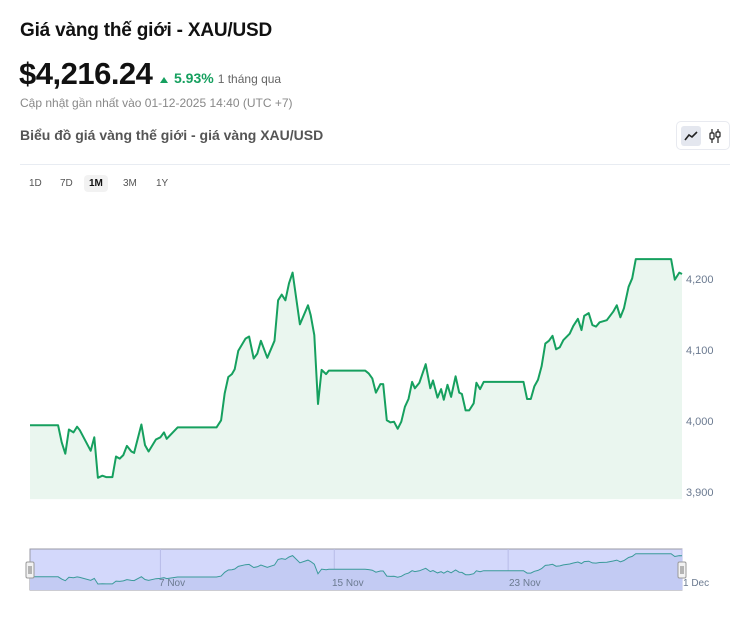 This screenshot has height=634, width=750. I want to click on y-axis: 4,200 4,100 4,000 3,900, so click(700, 386).